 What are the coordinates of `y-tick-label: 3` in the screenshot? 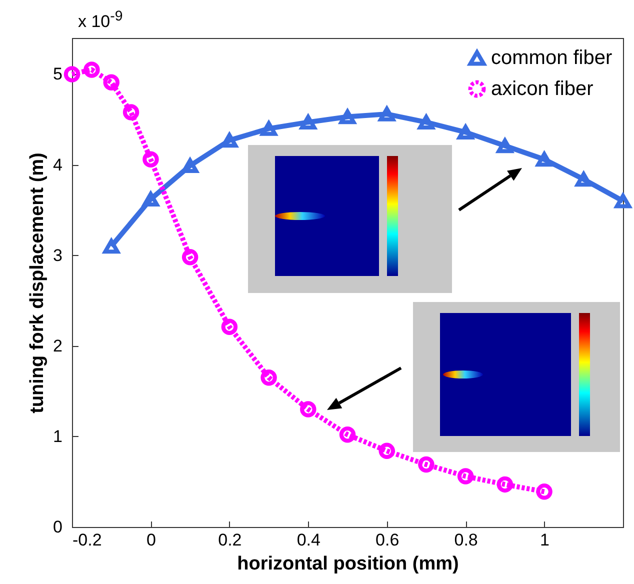 It's located at (57, 255).